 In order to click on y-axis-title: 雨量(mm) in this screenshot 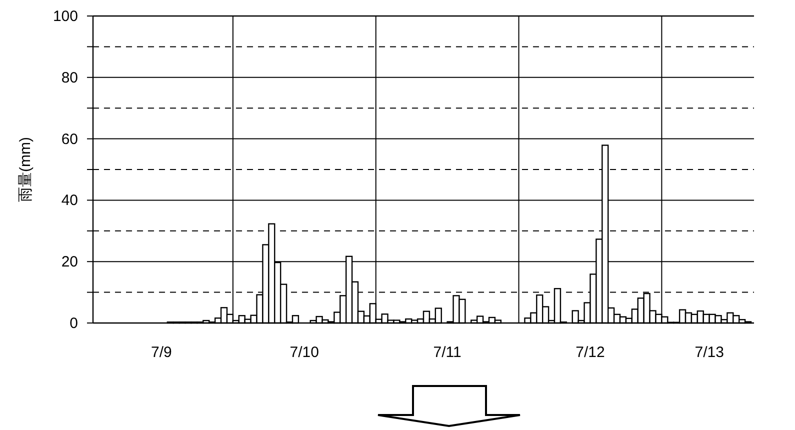, I will do `click(25, 169)`.